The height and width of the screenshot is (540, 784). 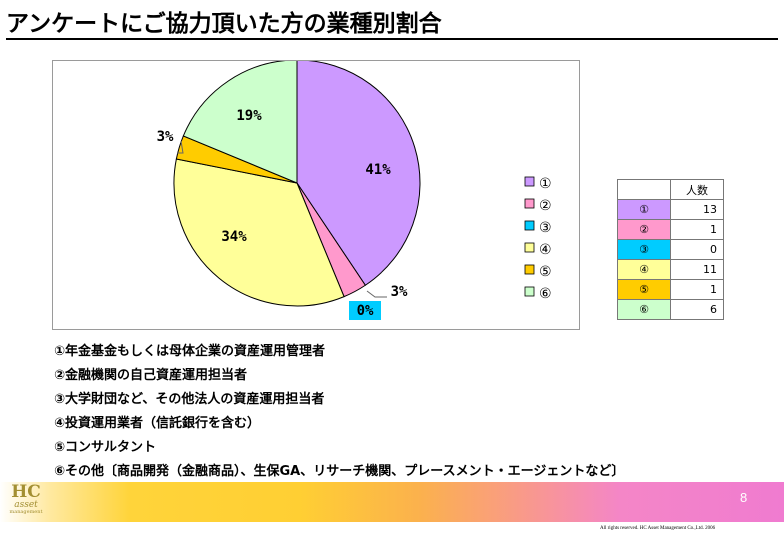 I want to click on table-cell-count: 11, so click(x=697, y=269).